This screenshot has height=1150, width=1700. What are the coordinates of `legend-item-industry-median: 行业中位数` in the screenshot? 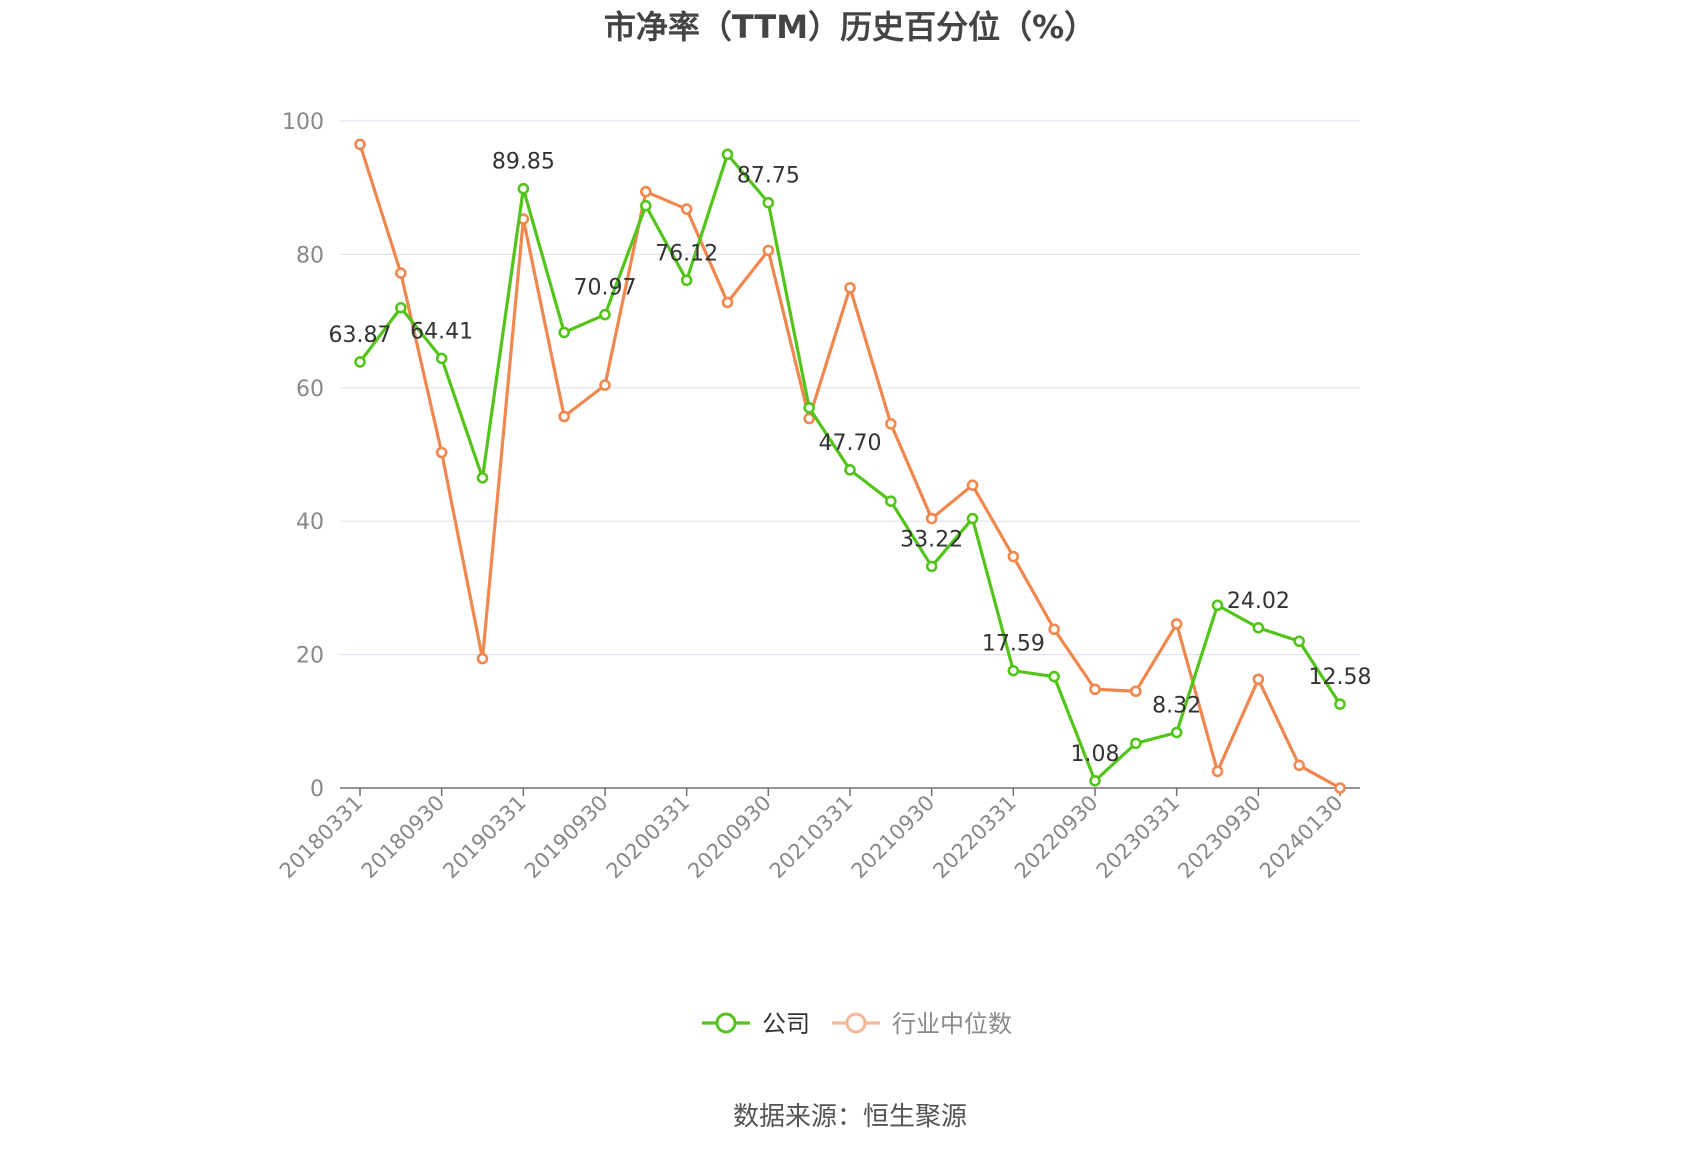 It's located at (922, 1024).